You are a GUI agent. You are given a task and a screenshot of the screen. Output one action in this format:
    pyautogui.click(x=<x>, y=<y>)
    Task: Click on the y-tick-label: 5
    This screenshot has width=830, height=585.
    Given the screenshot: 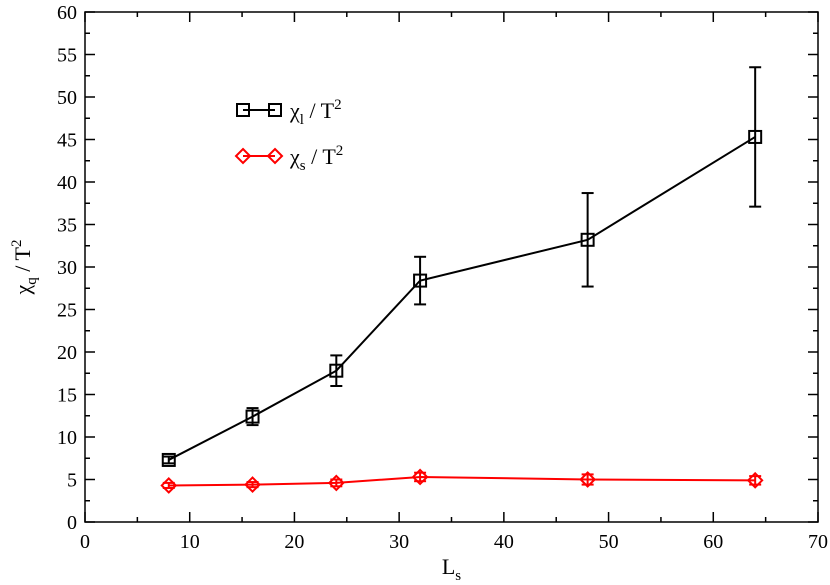 What is the action you would take?
    pyautogui.click(x=72, y=481)
    